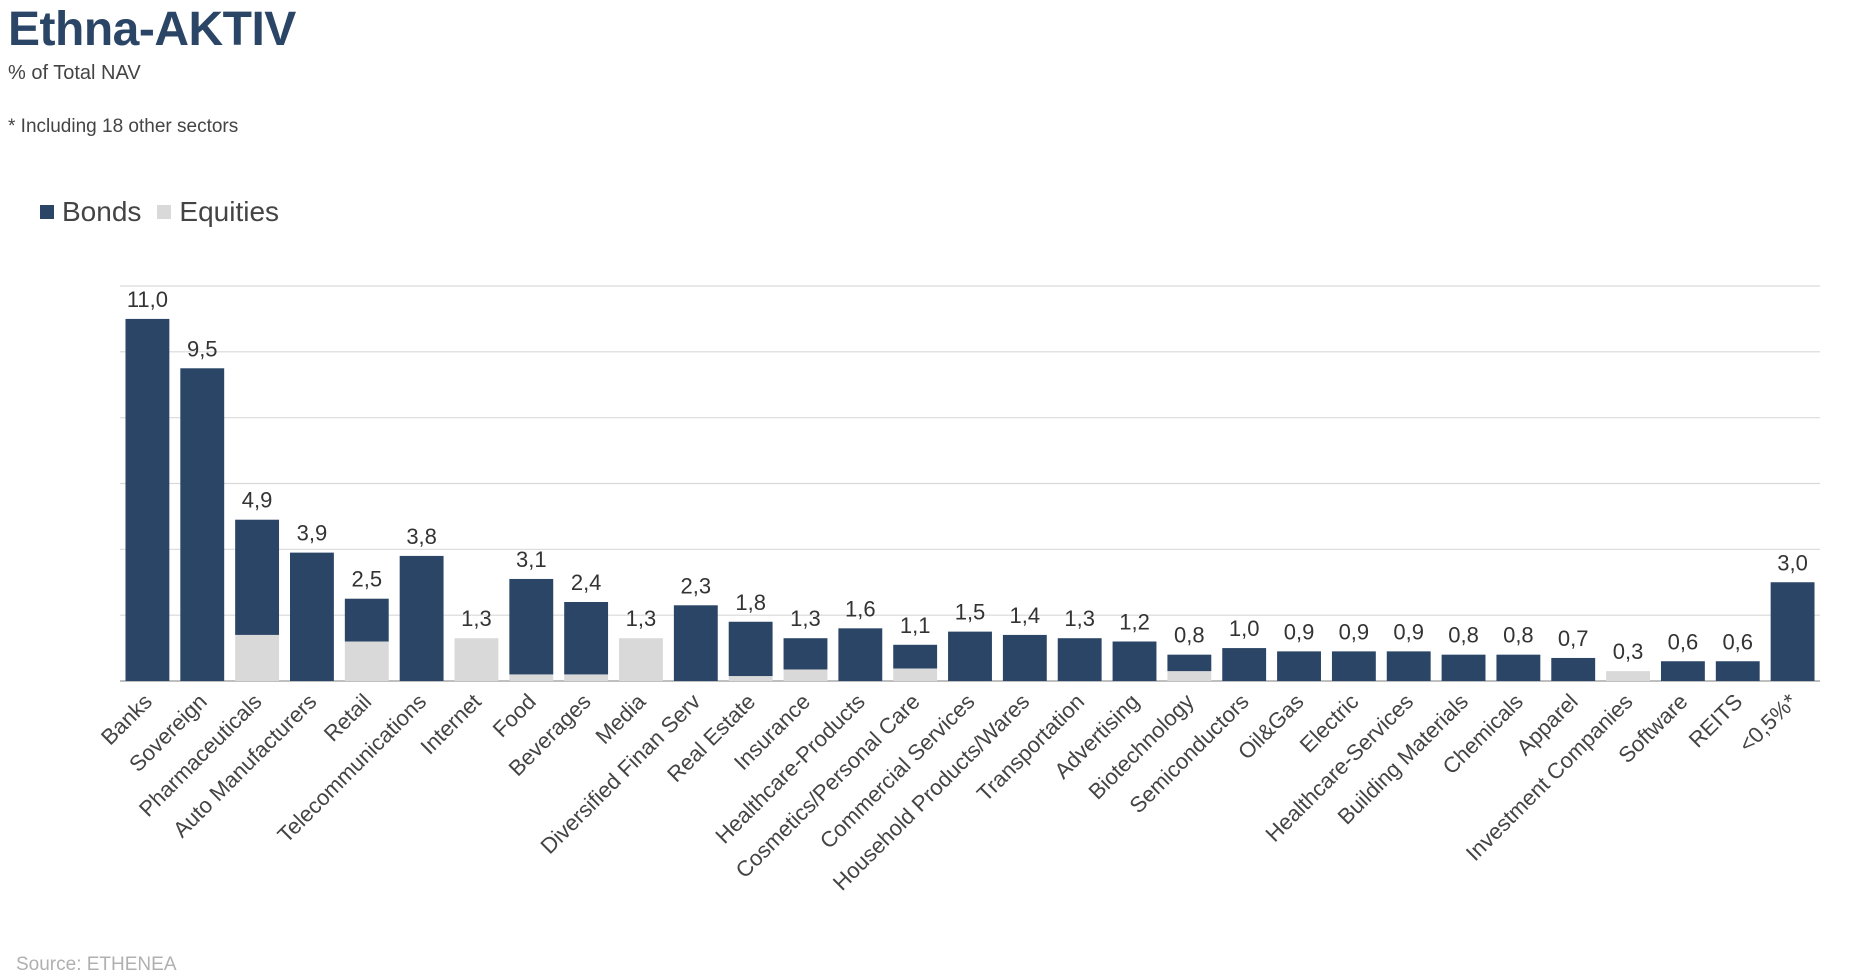 Image resolution: width=1855 pixels, height=980 pixels. Describe the element at coordinates (1244, 628) in the screenshot. I see `data-label: 1,0` at that location.